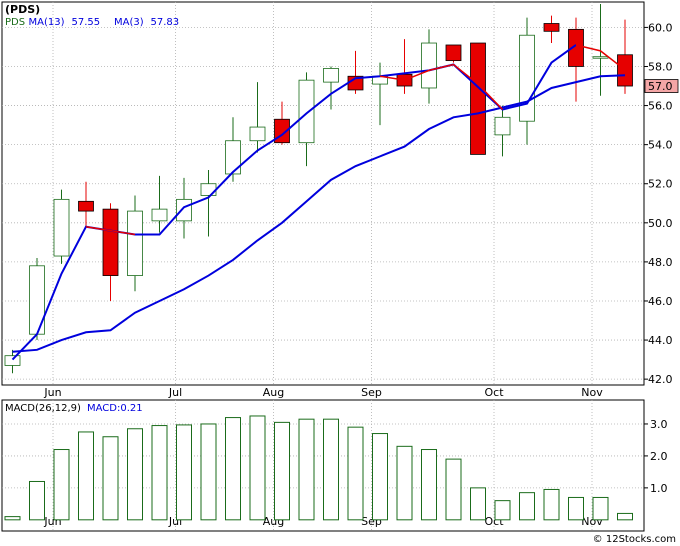 The image size is (680, 546). What do you see at coordinates (15, 22) in the screenshot?
I see `legend-item-label: PDS` at bounding box center [15, 22].